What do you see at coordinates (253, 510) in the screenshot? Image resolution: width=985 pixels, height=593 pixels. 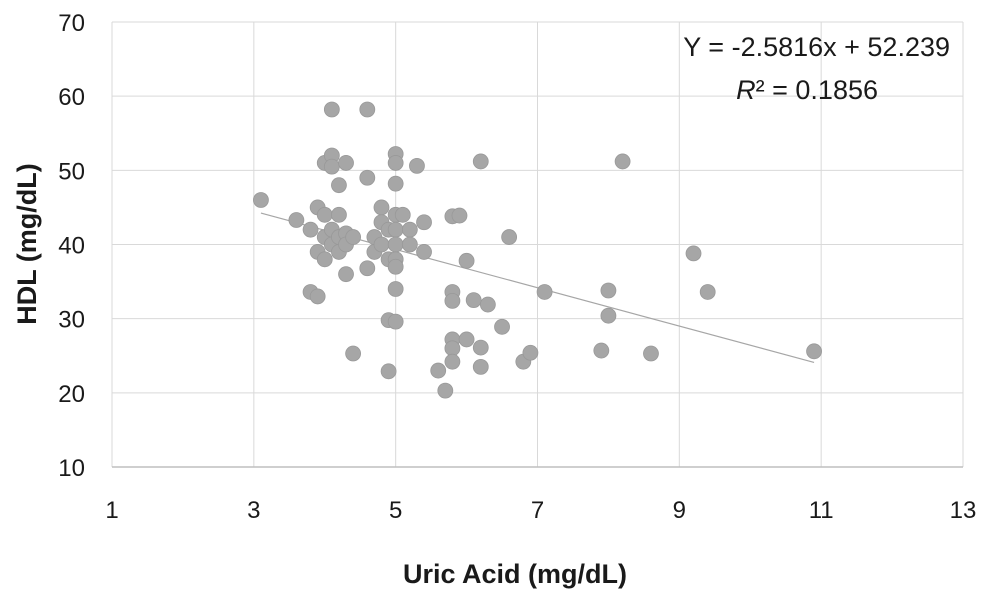 I see `x-tick-label: 3` at bounding box center [253, 510].